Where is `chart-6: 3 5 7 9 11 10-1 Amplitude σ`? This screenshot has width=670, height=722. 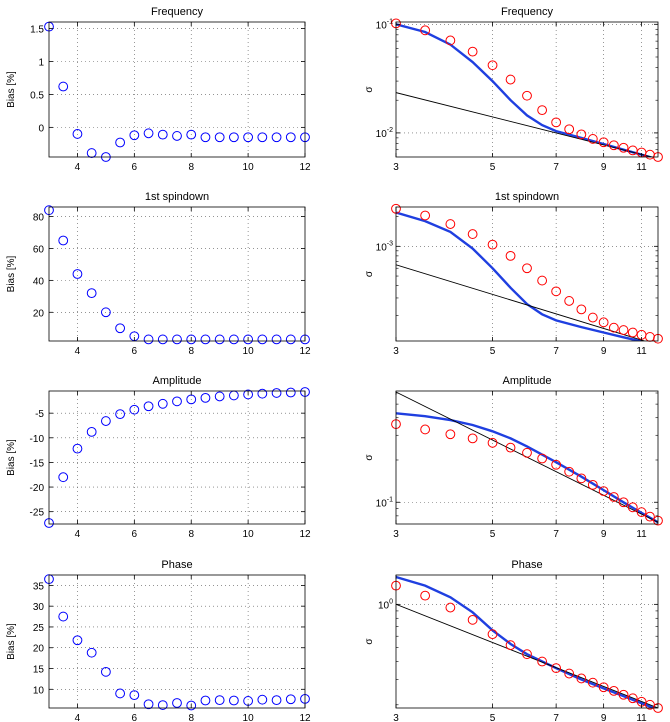
chart-6: 3 5 7 9 11 10-1 Amplitude σ is located at coordinates (513, 457).